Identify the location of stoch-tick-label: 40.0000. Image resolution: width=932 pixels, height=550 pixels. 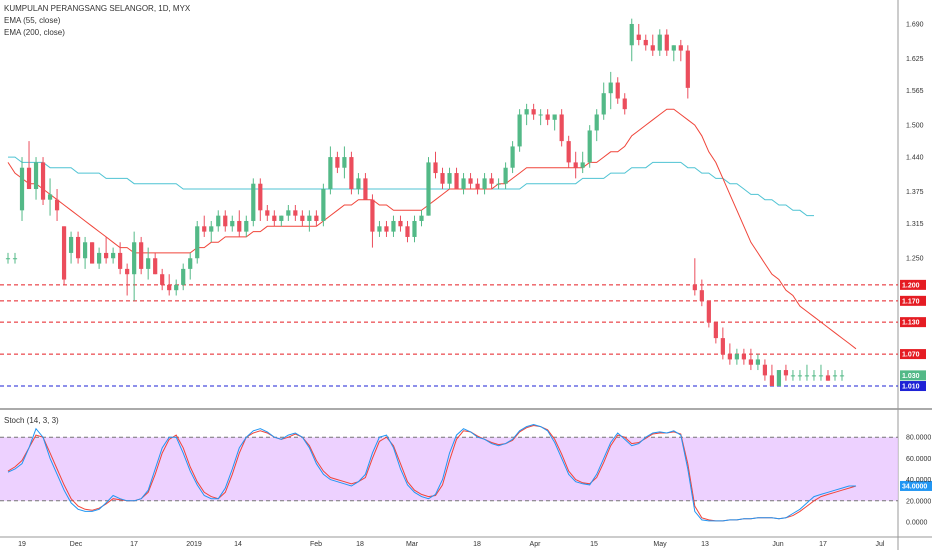
(918, 480).